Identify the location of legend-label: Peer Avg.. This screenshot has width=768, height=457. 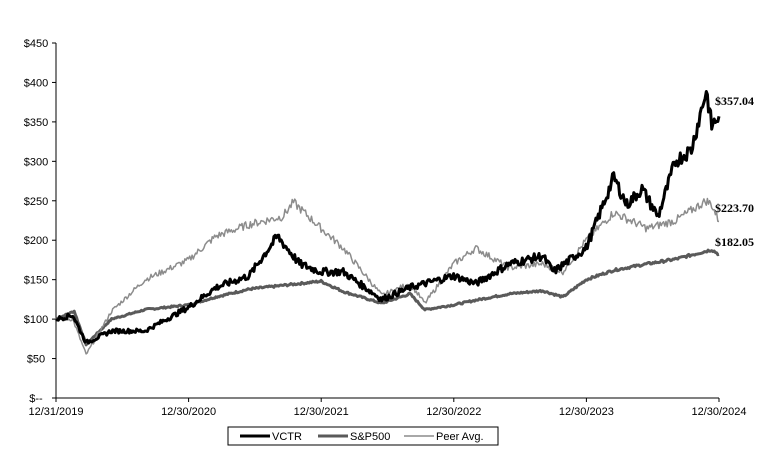
(460, 437).